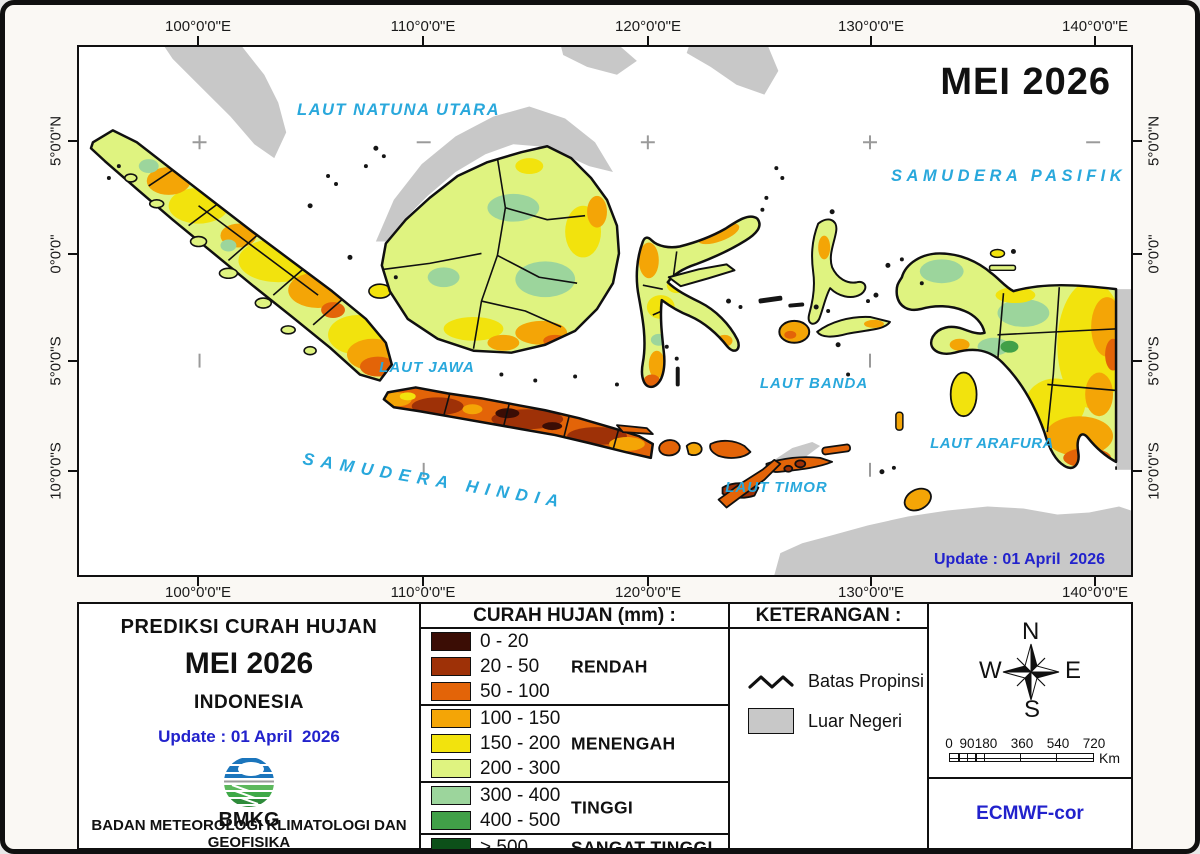  Describe the element at coordinates (878, 324) in the screenshot. I see `islands-maluku` at that location.